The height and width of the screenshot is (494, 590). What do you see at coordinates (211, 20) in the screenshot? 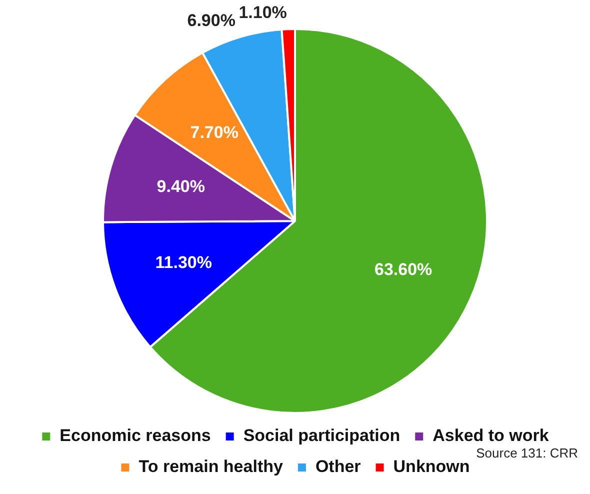
I see `data-label: 6.90%` at bounding box center [211, 20].